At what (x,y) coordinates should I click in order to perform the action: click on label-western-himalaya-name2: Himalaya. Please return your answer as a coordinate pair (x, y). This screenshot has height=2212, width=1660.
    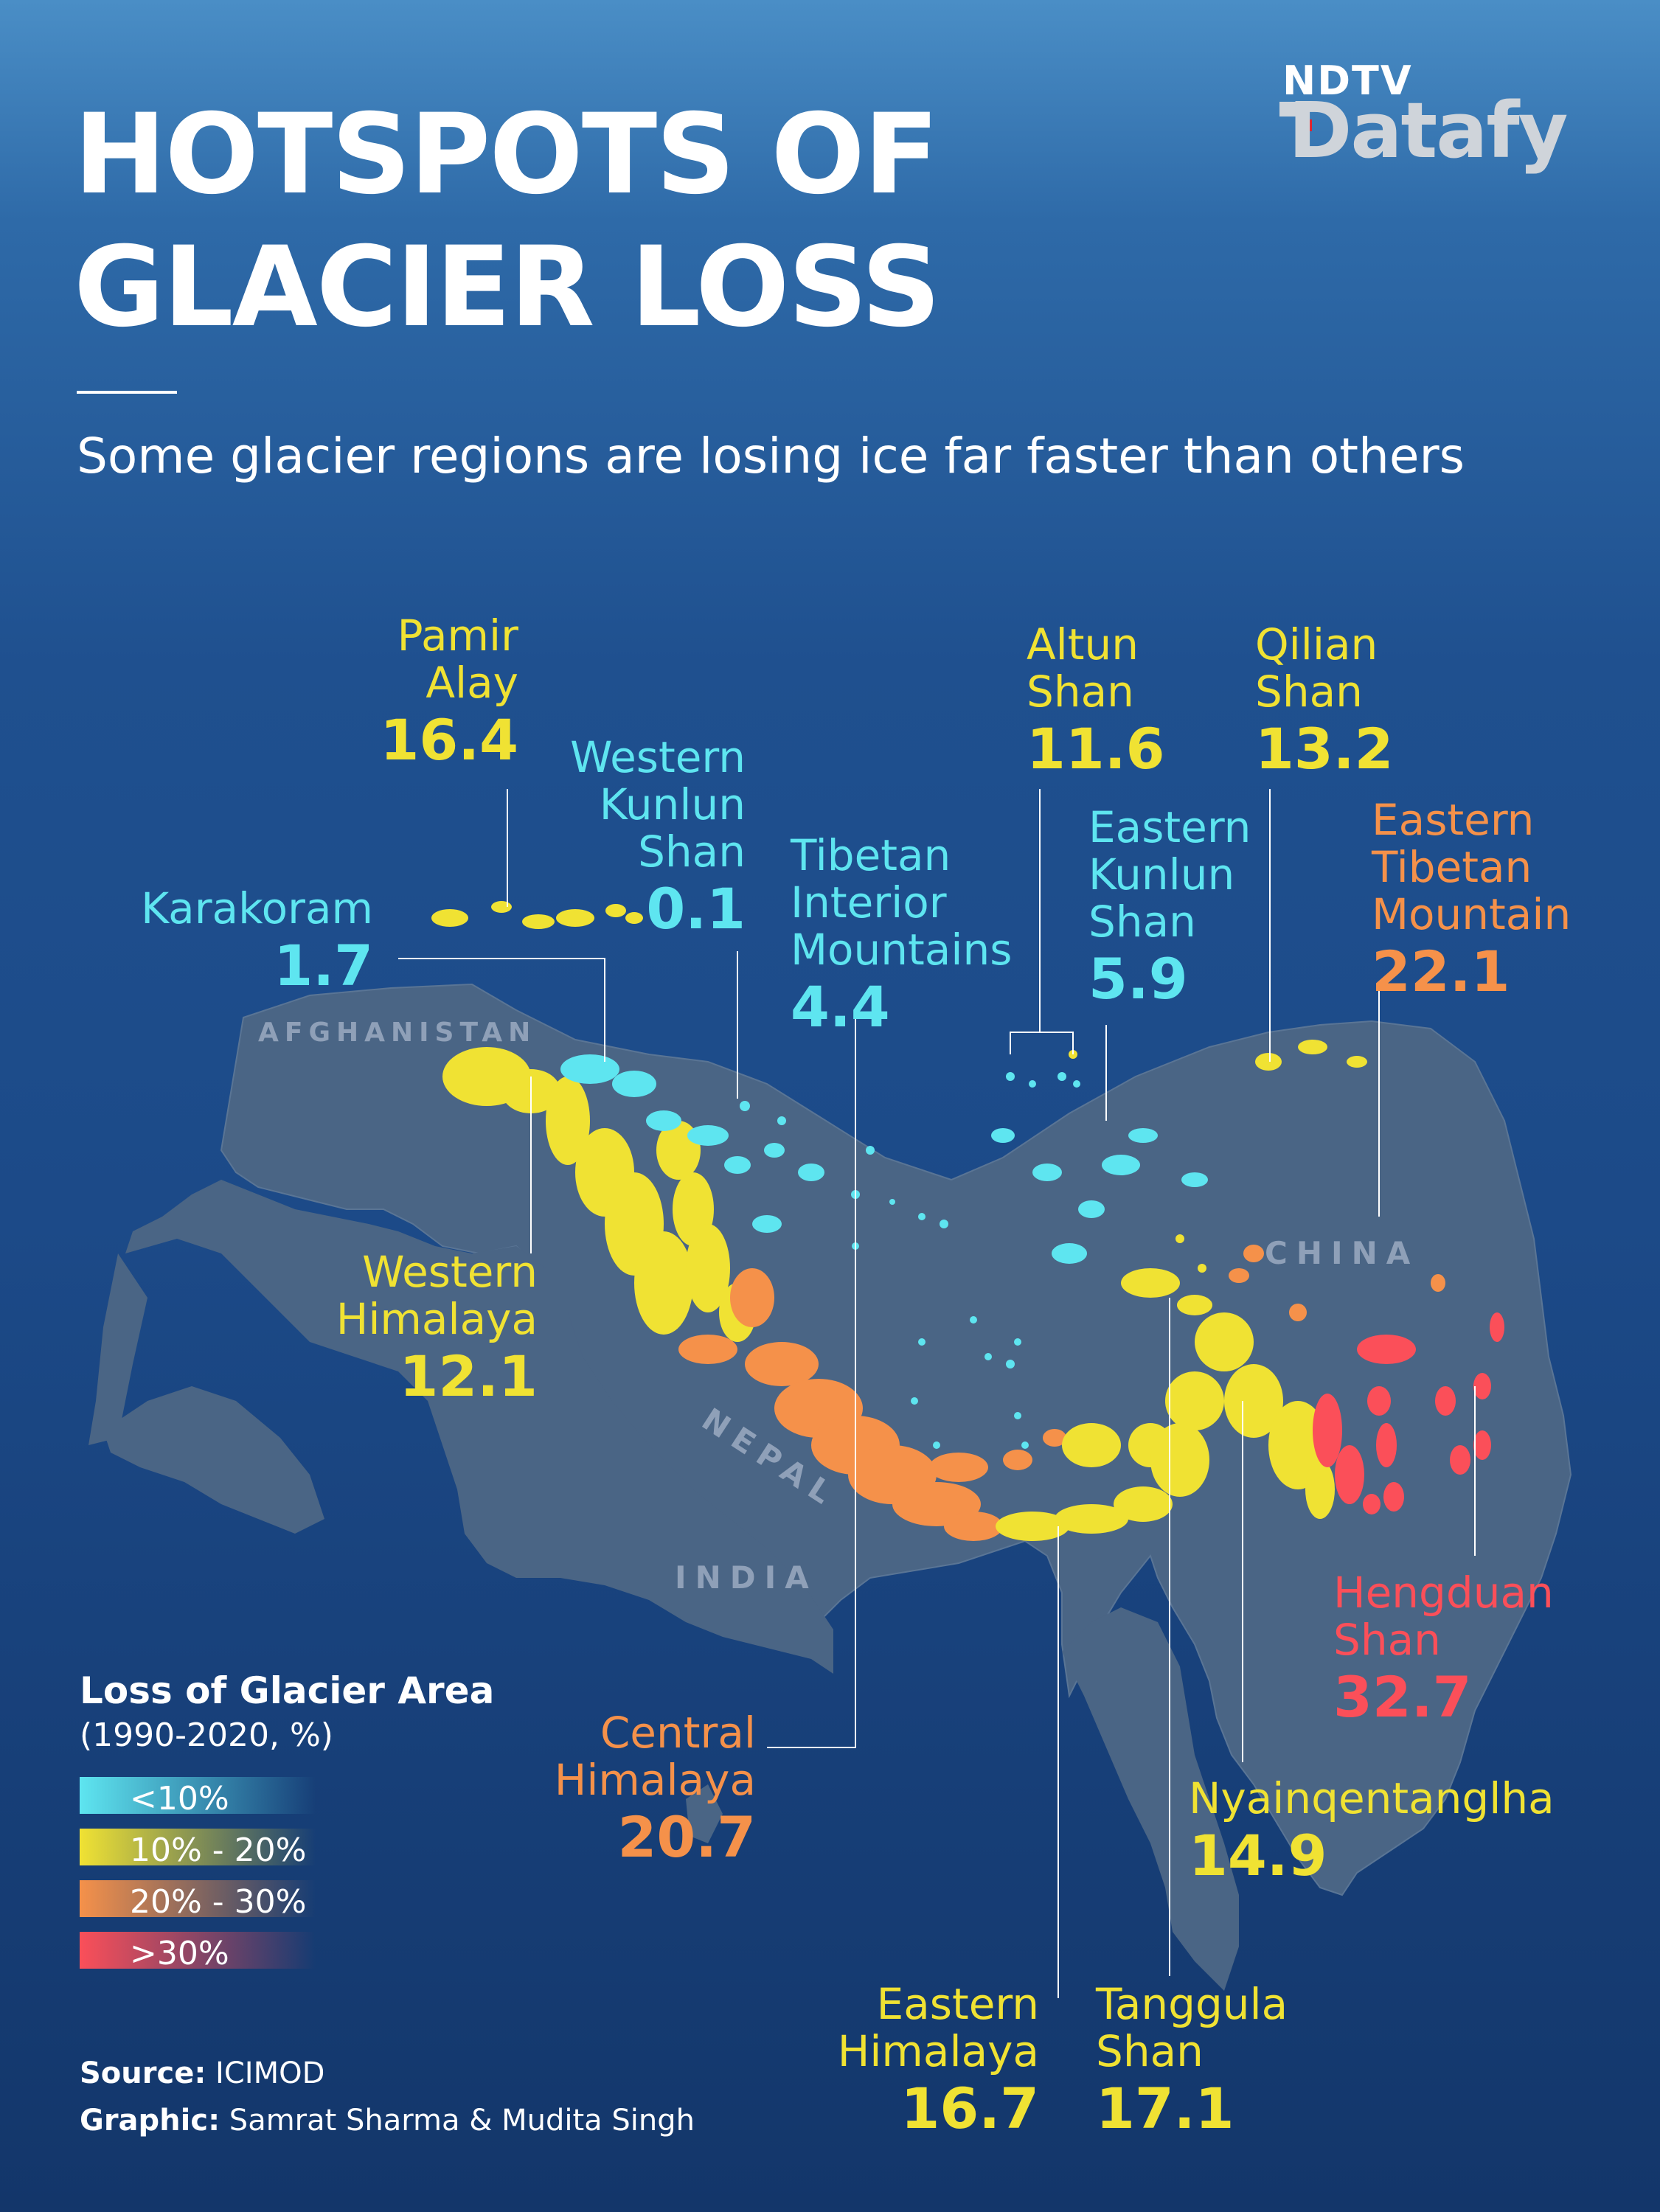
    Looking at the image, I should click on (437, 1319).